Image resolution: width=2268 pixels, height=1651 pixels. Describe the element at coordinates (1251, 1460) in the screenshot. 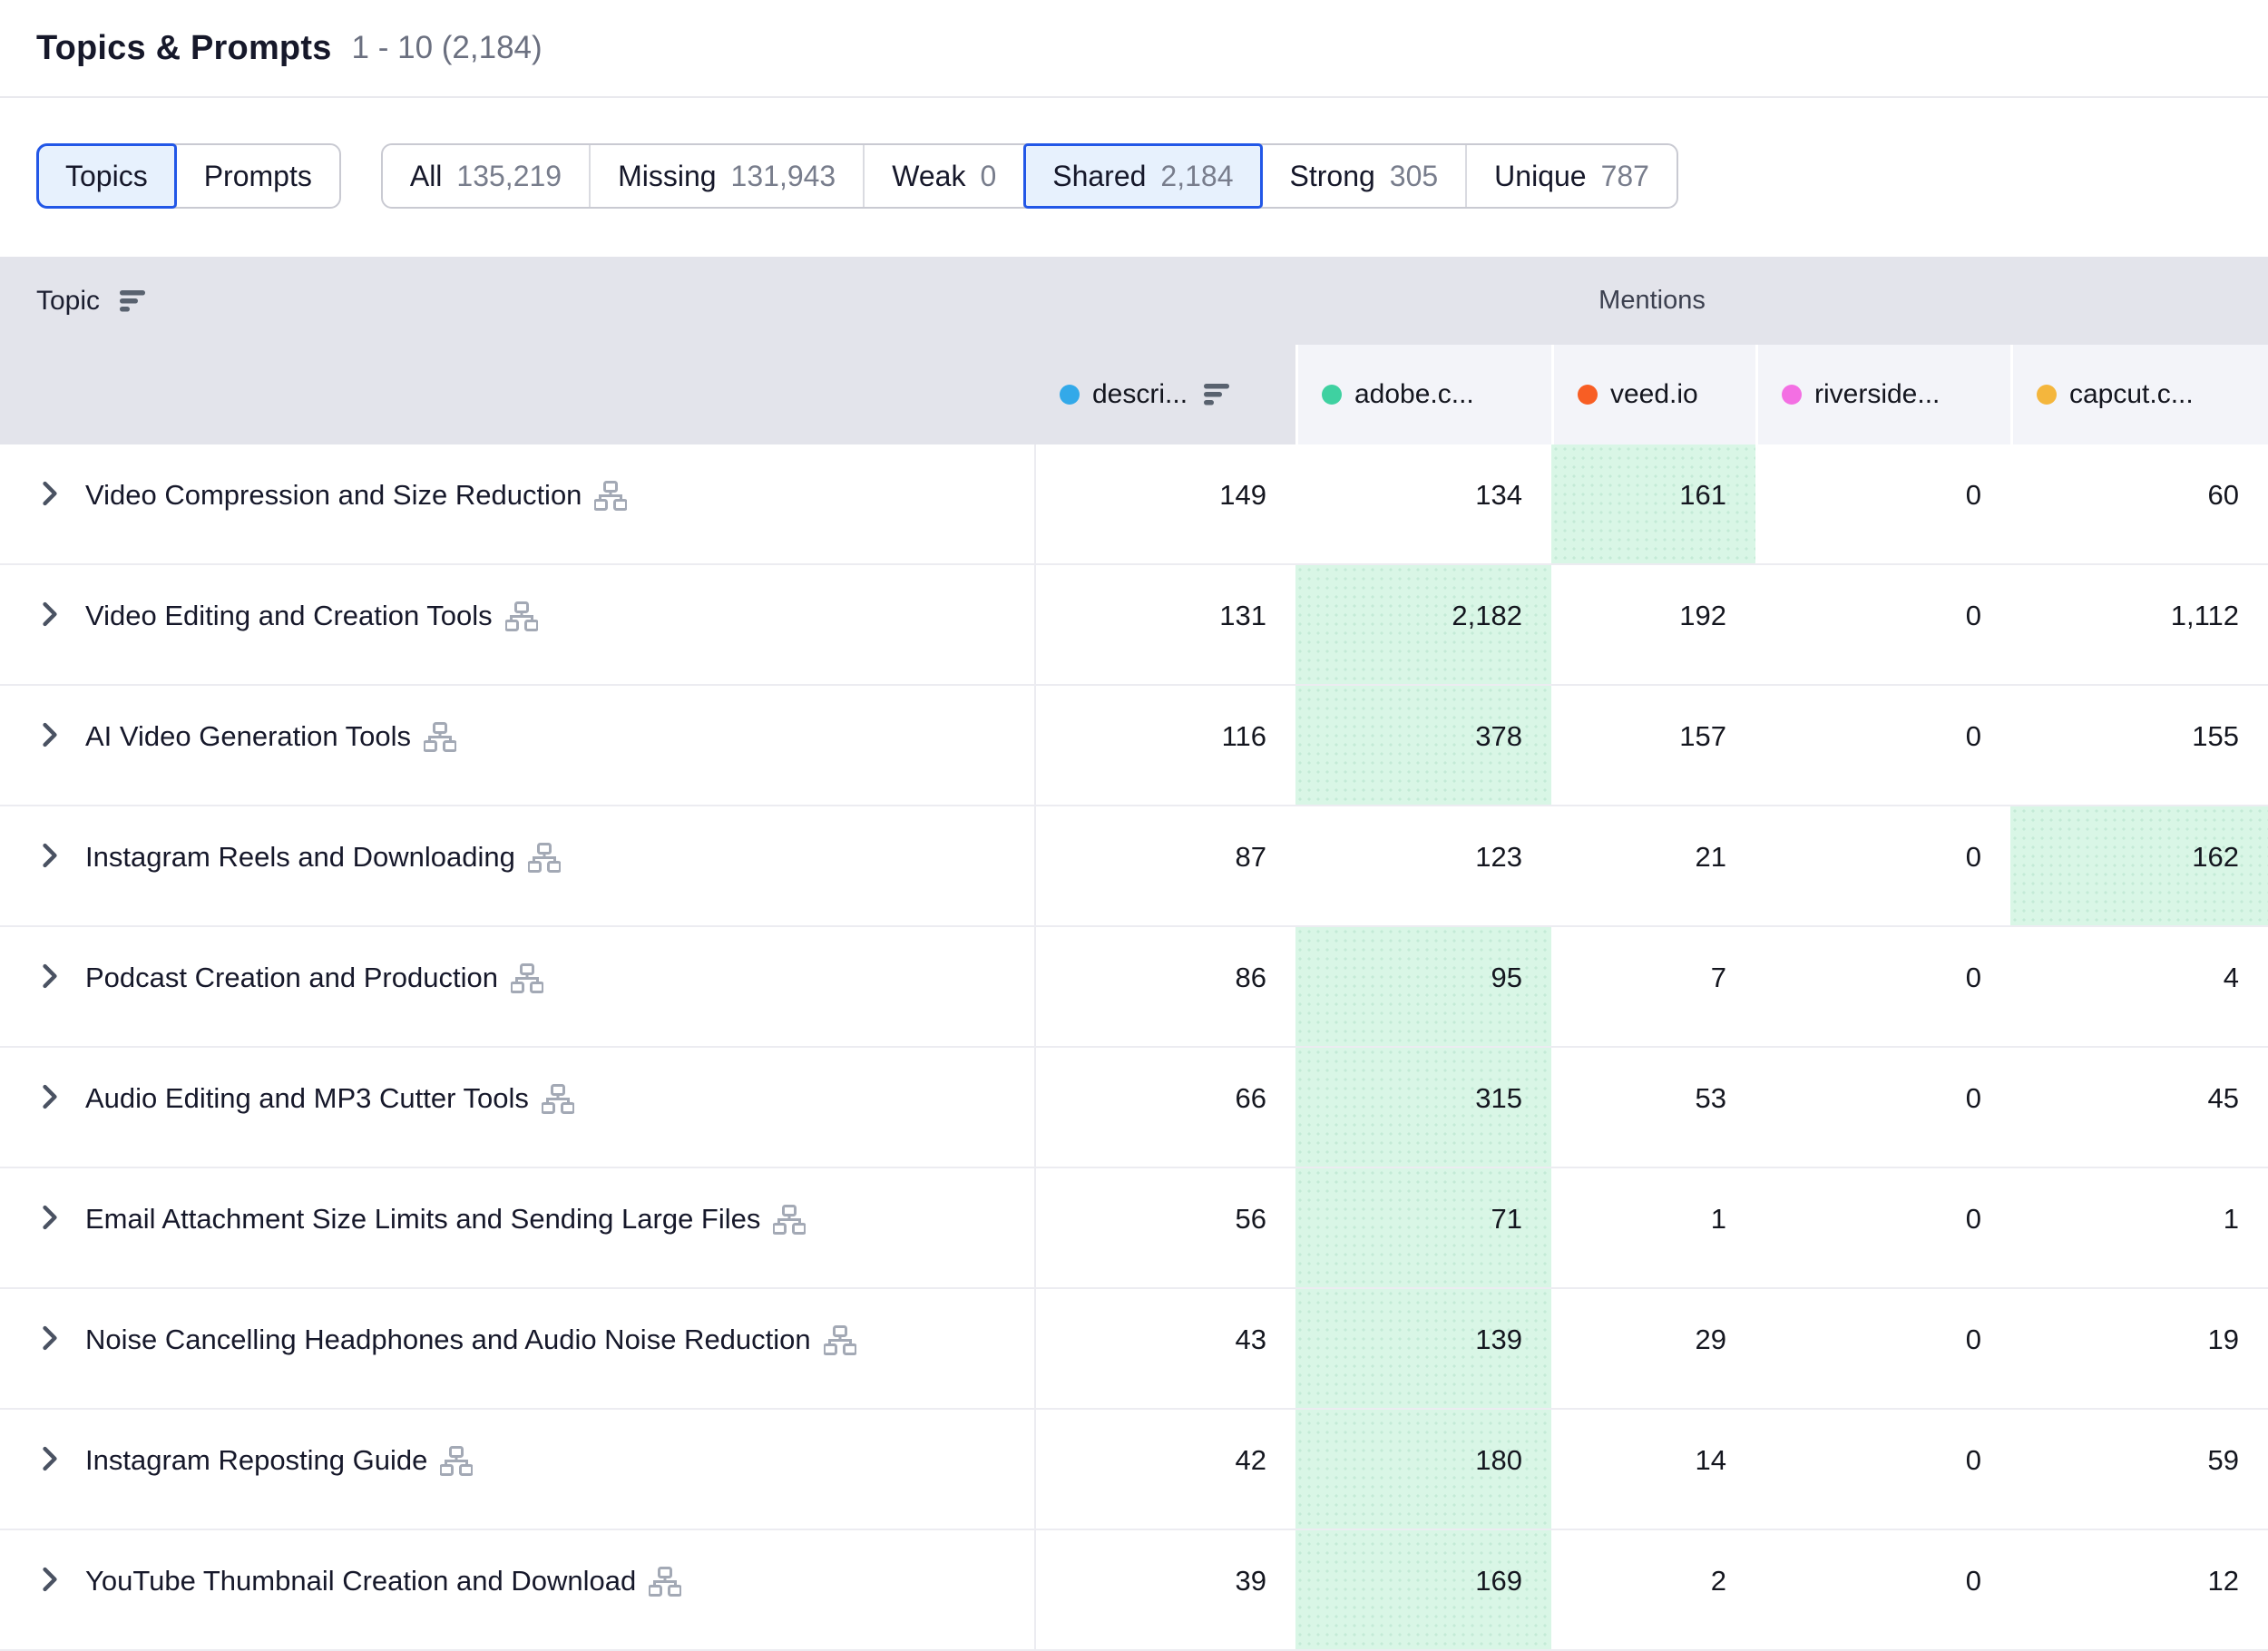

I see `mention-count-cell: 42` at that location.